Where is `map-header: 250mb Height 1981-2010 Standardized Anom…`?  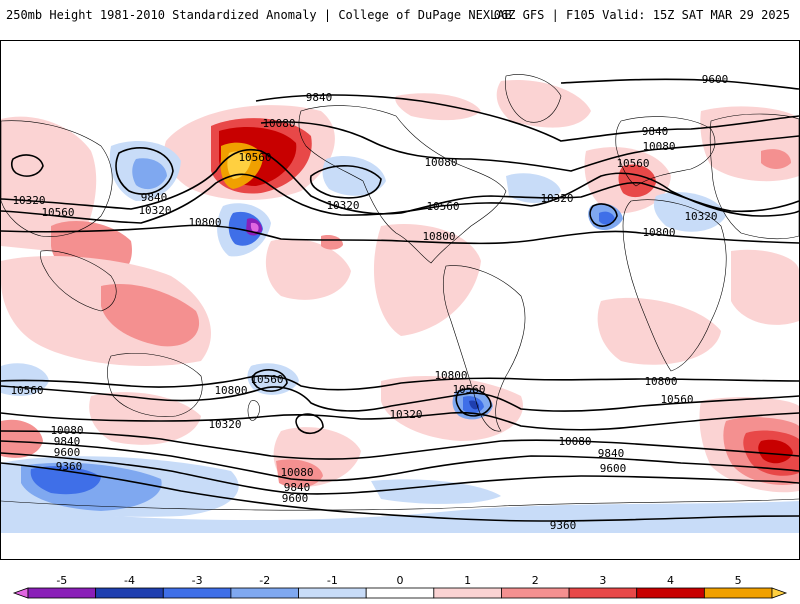 map-header: 250mb Height 1981-2010 Standardized Anom… is located at coordinates (400, 20).